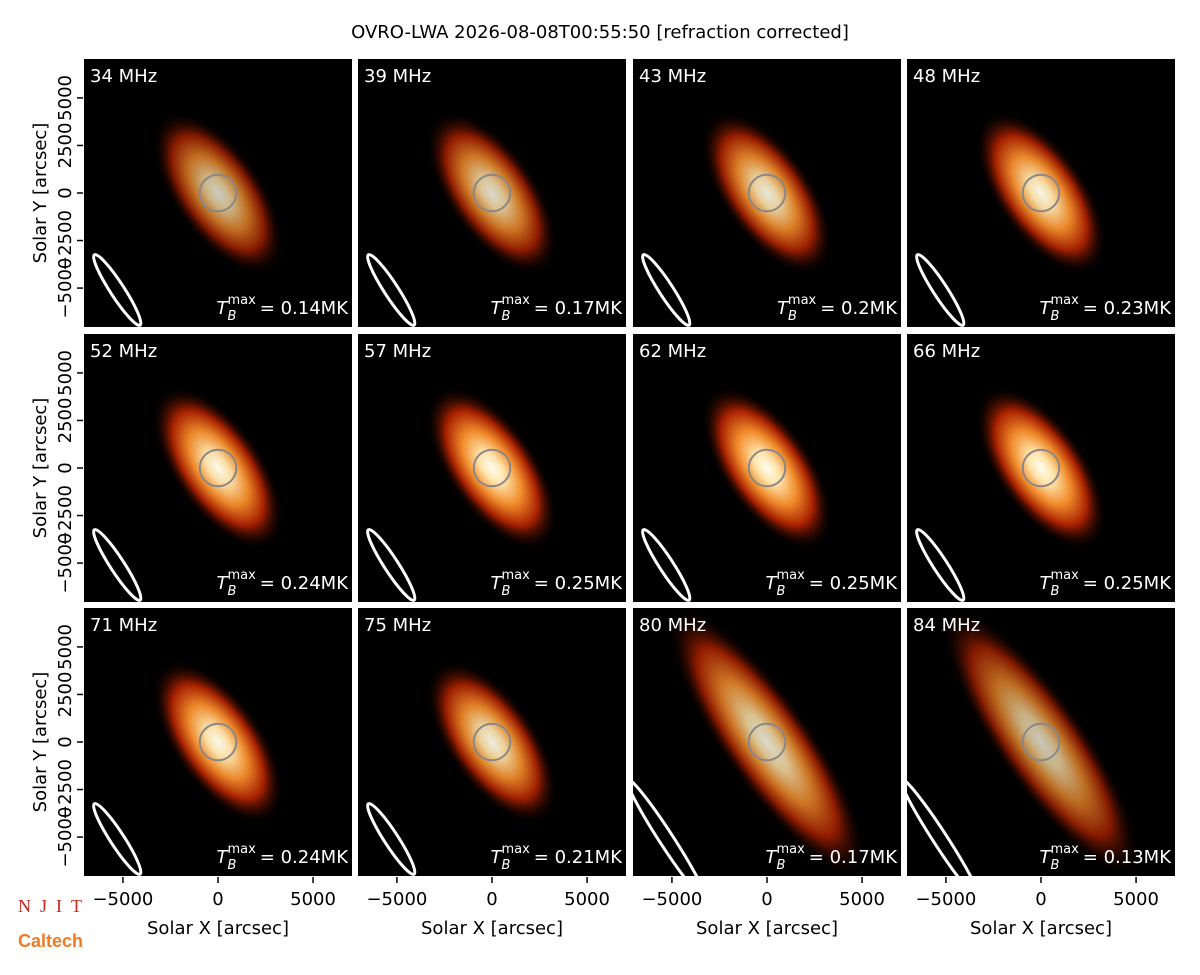 Image resolution: width=1200 pixels, height=975 pixels. Describe the element at coordinates (853, 857) in the screenshot. I see `tmax-value: = 0.17MK` at that location.